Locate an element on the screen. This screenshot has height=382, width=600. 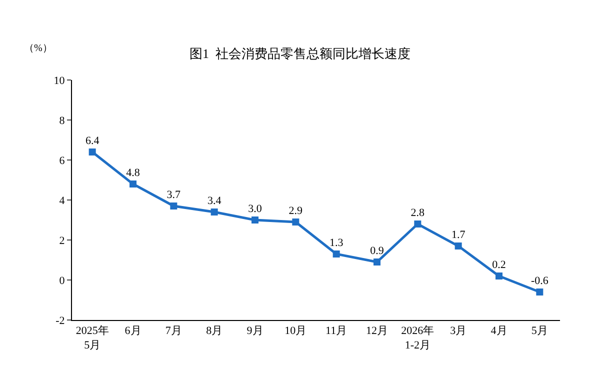
y-tick-label: 8 is located at coordinates (62, 120).